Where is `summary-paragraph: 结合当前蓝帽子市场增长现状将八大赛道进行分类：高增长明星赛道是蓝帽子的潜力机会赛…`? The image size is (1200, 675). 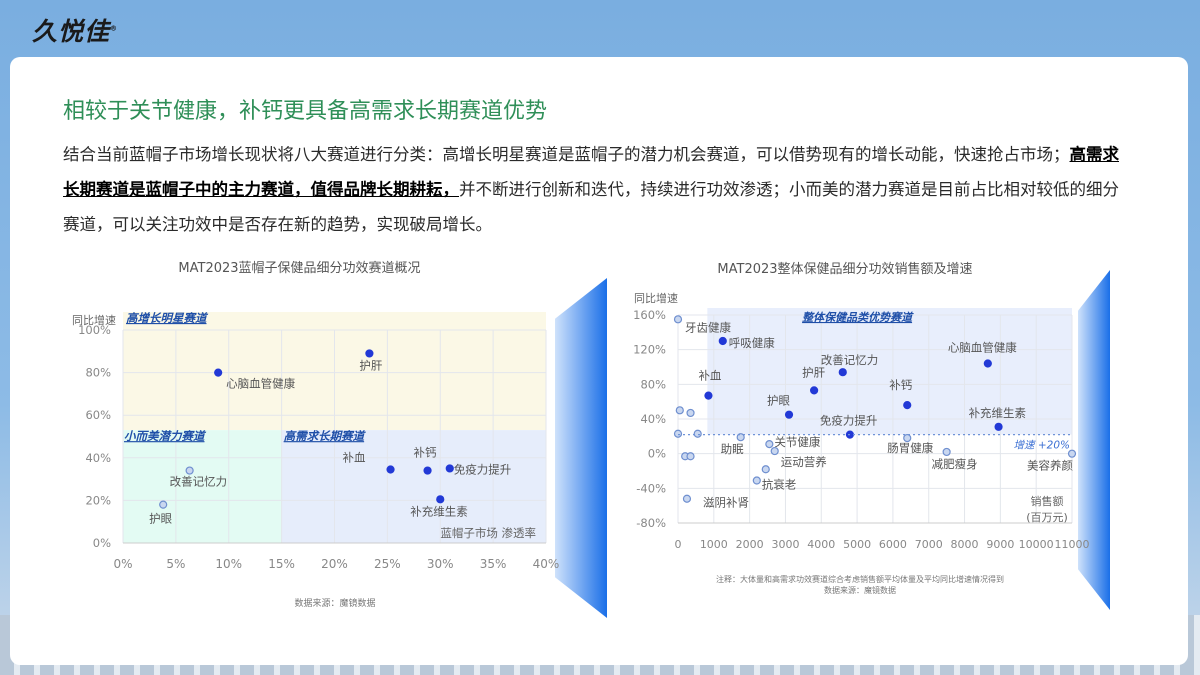 summary-paragraph: 结合当前蓝帽子市场增长现状将八大赛道进行分类：高增长明星赛道是蓝帽子的潜力机会赛… is located at coordinates (593, 189).